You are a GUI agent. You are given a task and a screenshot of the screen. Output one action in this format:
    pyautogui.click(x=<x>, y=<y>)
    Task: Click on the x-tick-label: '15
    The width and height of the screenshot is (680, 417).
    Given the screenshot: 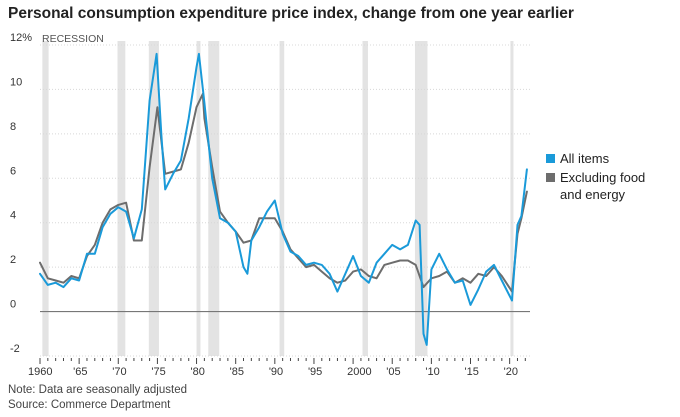 What is the action you would take?
    pyautogui.click(x=472, y=372)
    